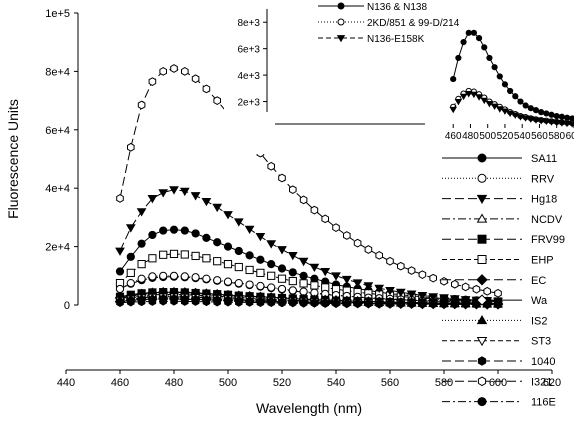 Image resolution: width=574 pixels, height=423 pixels. What do you see at coordinates (496, 342) in the screenshot?
I see `legend-item-ST3: ST3` at bounding box center [496, 342].